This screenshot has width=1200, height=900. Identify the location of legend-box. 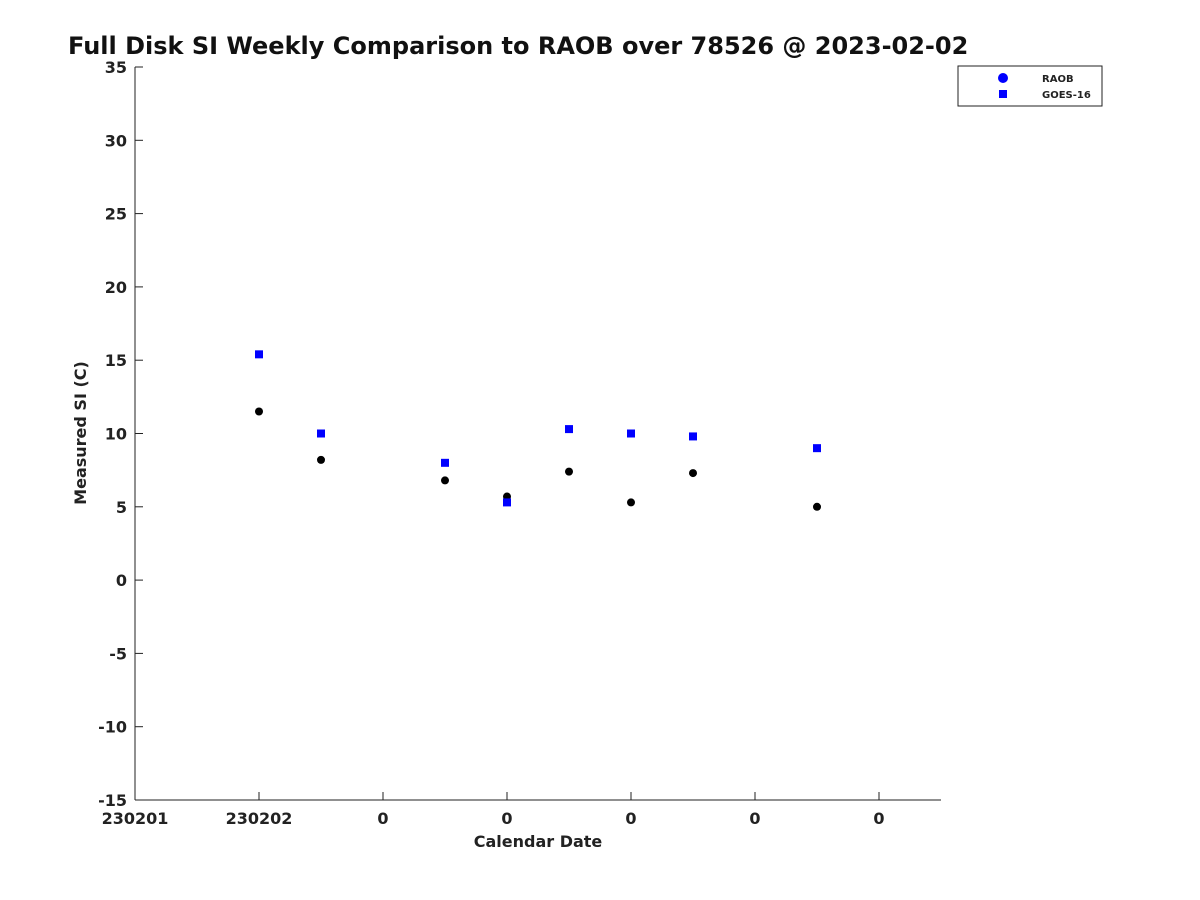
(1030, 86).